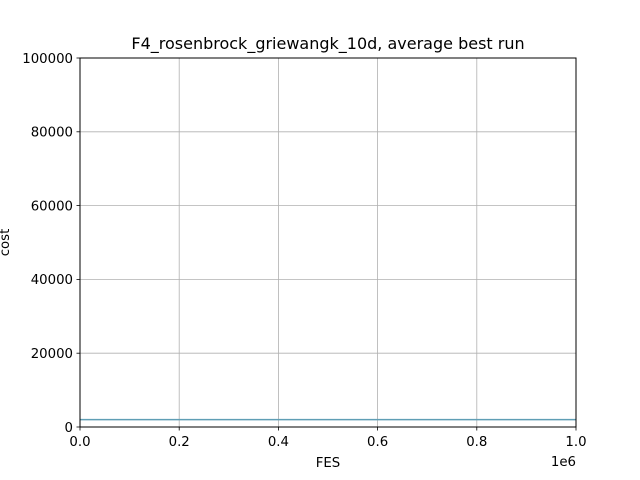  What do you see at coordinates (278, 442) in the screenshot?
I see `x-tick-label: 0.4` at bounding box center [278, 442].